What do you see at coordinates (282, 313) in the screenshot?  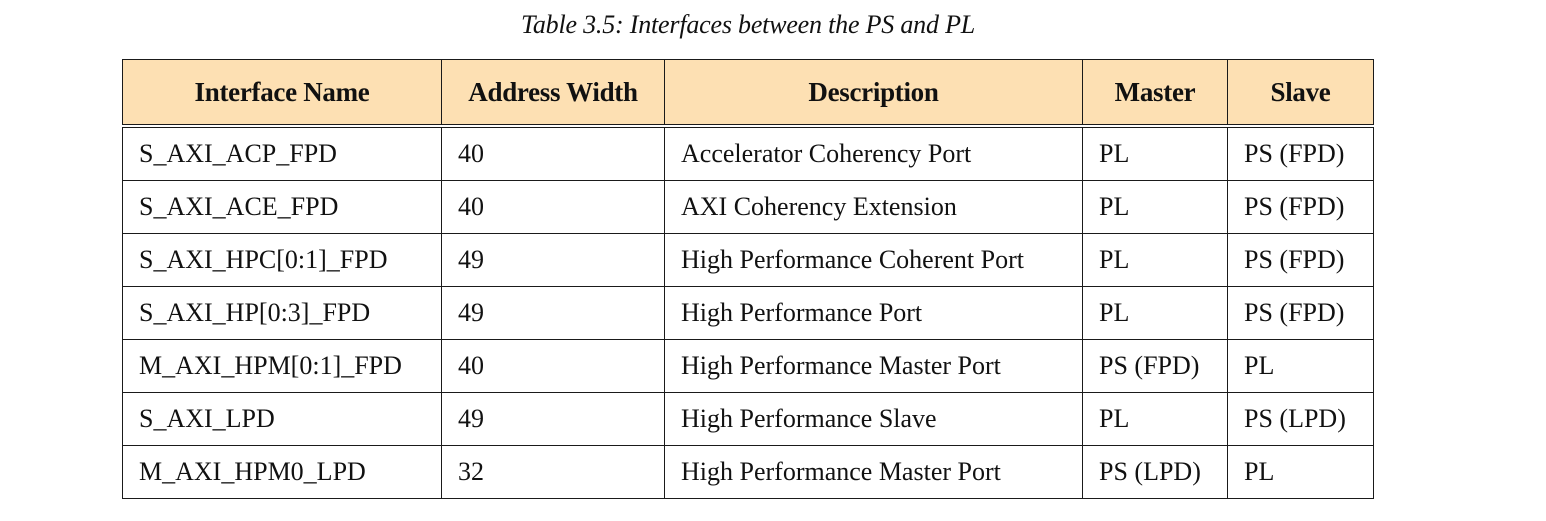 I see `interface-name-cell: S_AXI_HP[0:3]_FPD` at bounding box center [282, 313].